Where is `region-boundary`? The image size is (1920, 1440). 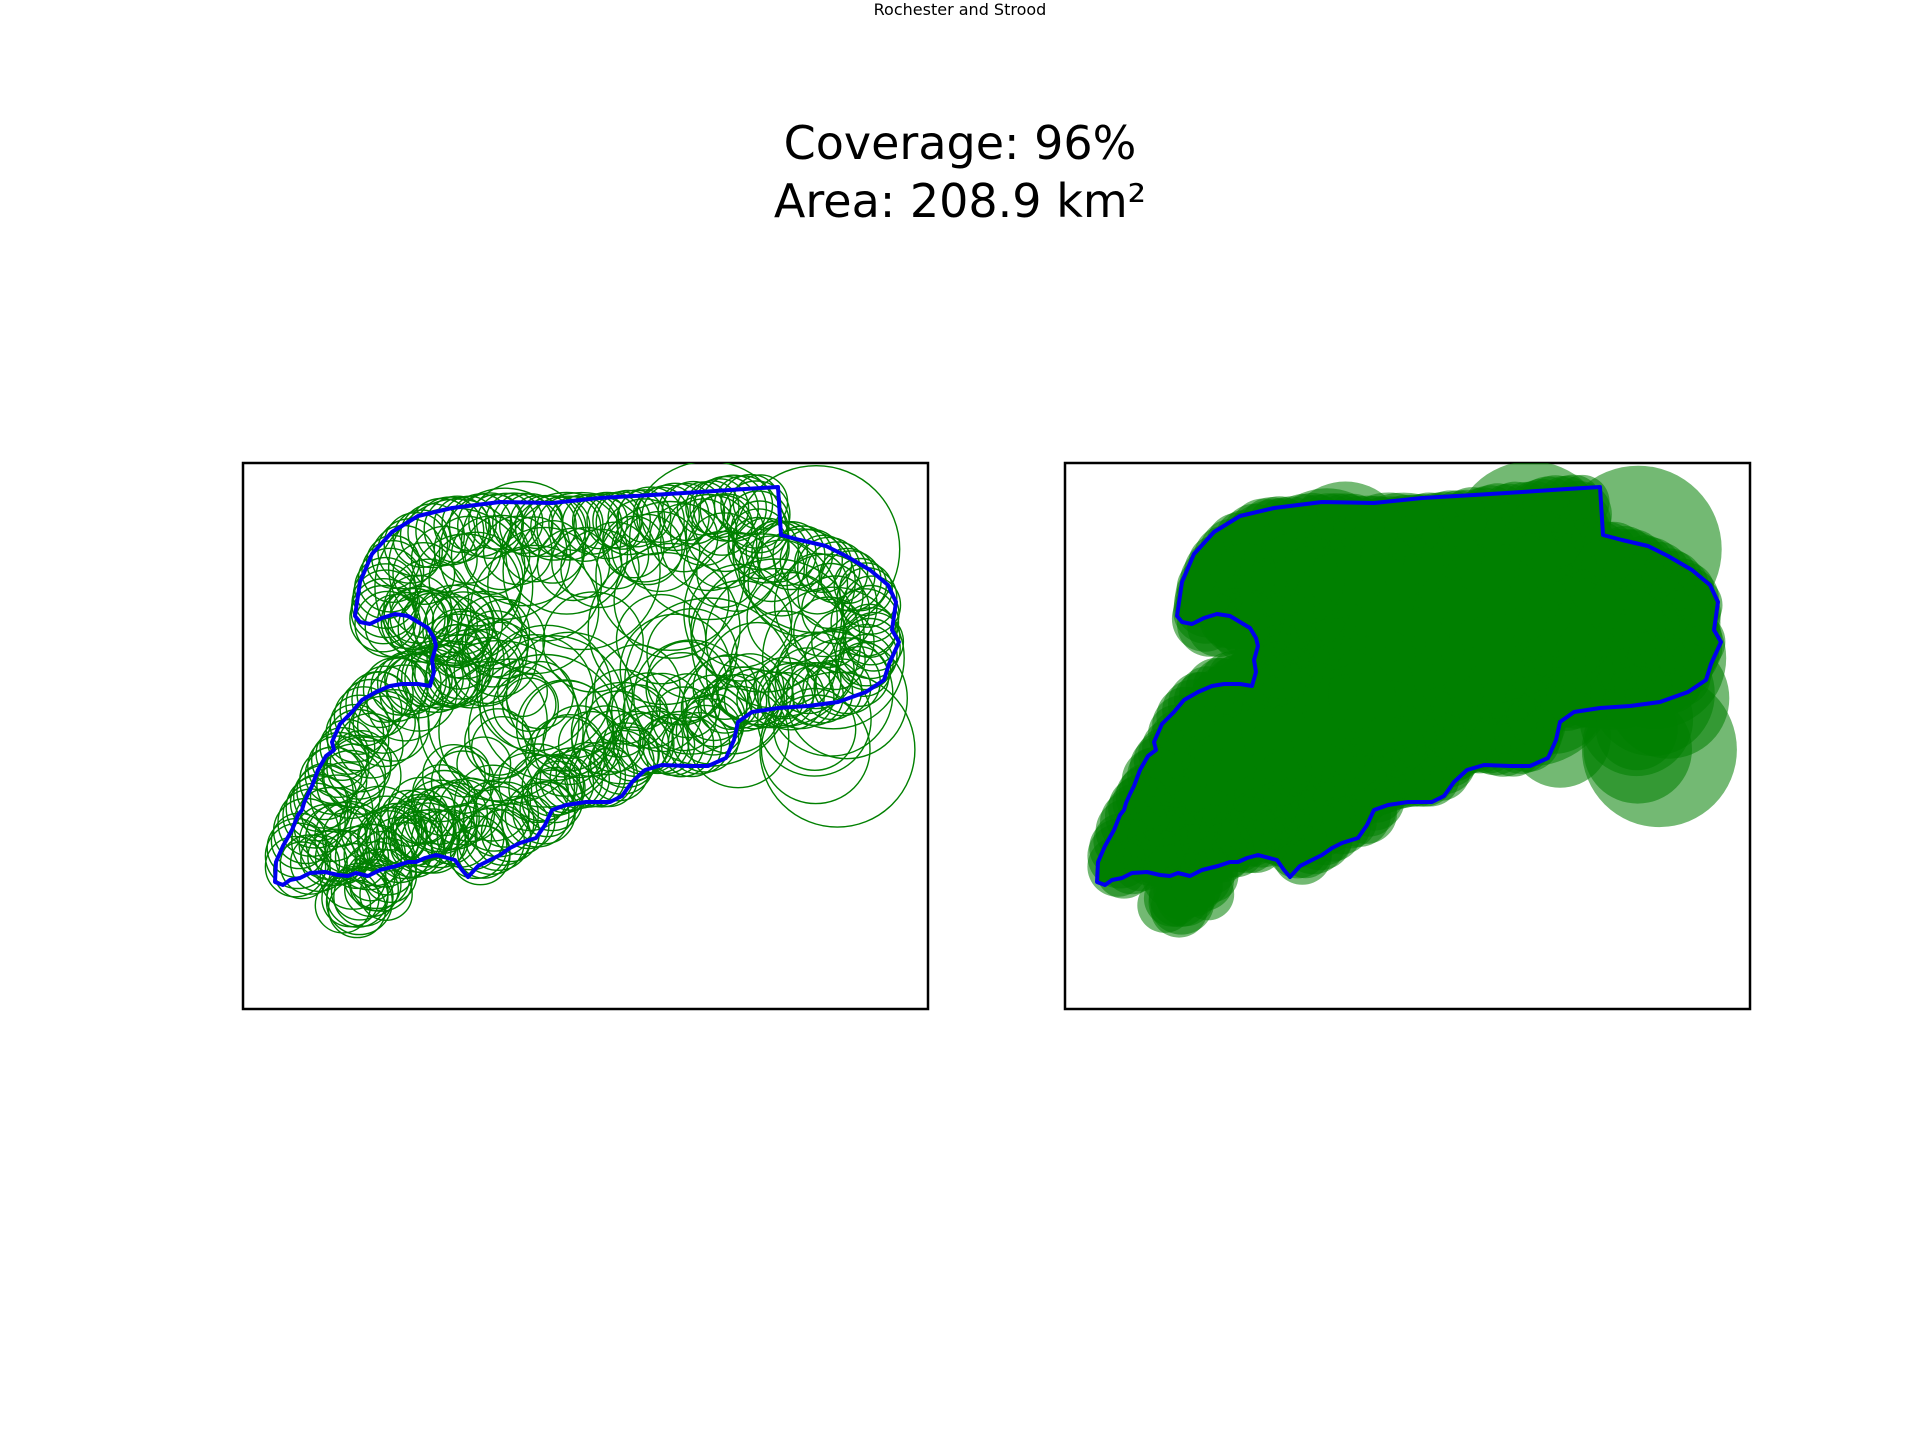 region-boundary is located at coordinates (587, 686).